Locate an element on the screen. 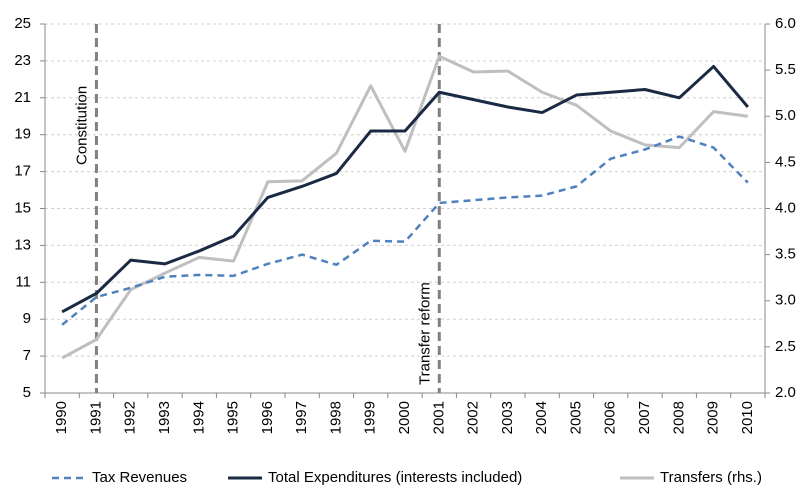 The height and width of the screenshot is (488, 810). legend-label: Tax Revenues is located at coordinates (139, 477).